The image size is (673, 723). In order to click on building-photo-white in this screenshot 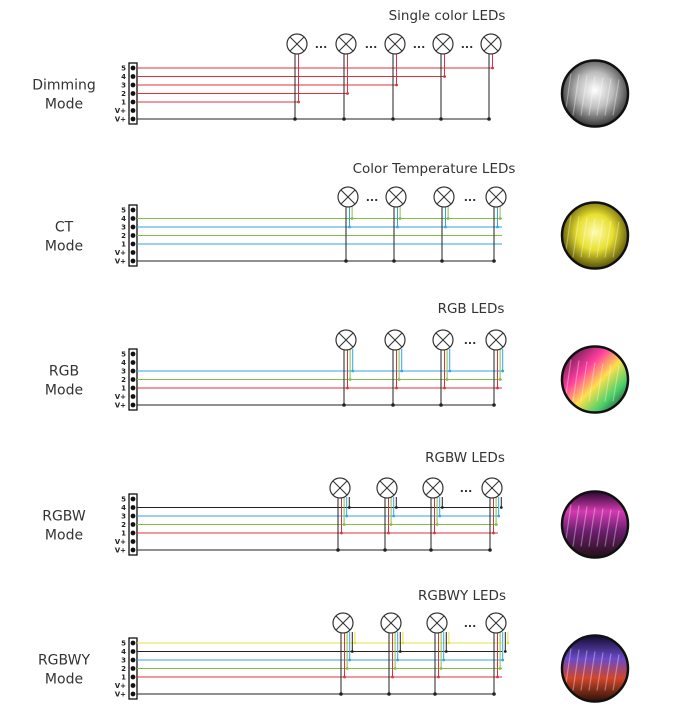, I will do `click(595, 93)`.